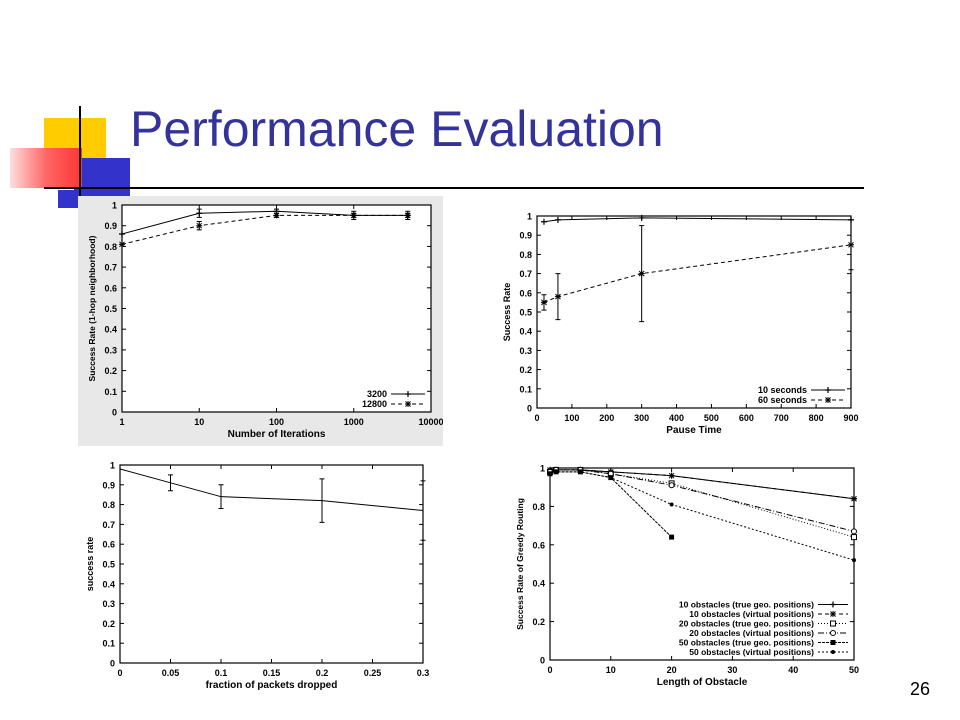  What do you see at coordinates (507, 312) in the screenshot?
I see `y-axis-label: Success Rate` at bounding box center [507, 312].